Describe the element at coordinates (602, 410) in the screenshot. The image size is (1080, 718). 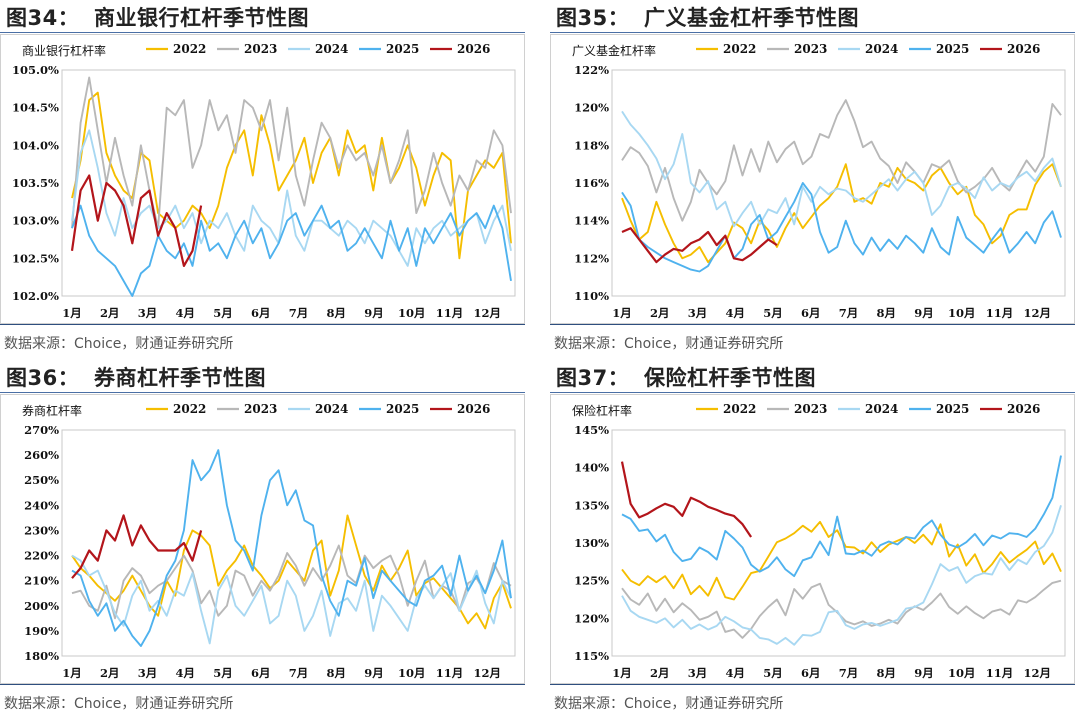
I see `y-axis-title: 保险杠杆率` at that location.